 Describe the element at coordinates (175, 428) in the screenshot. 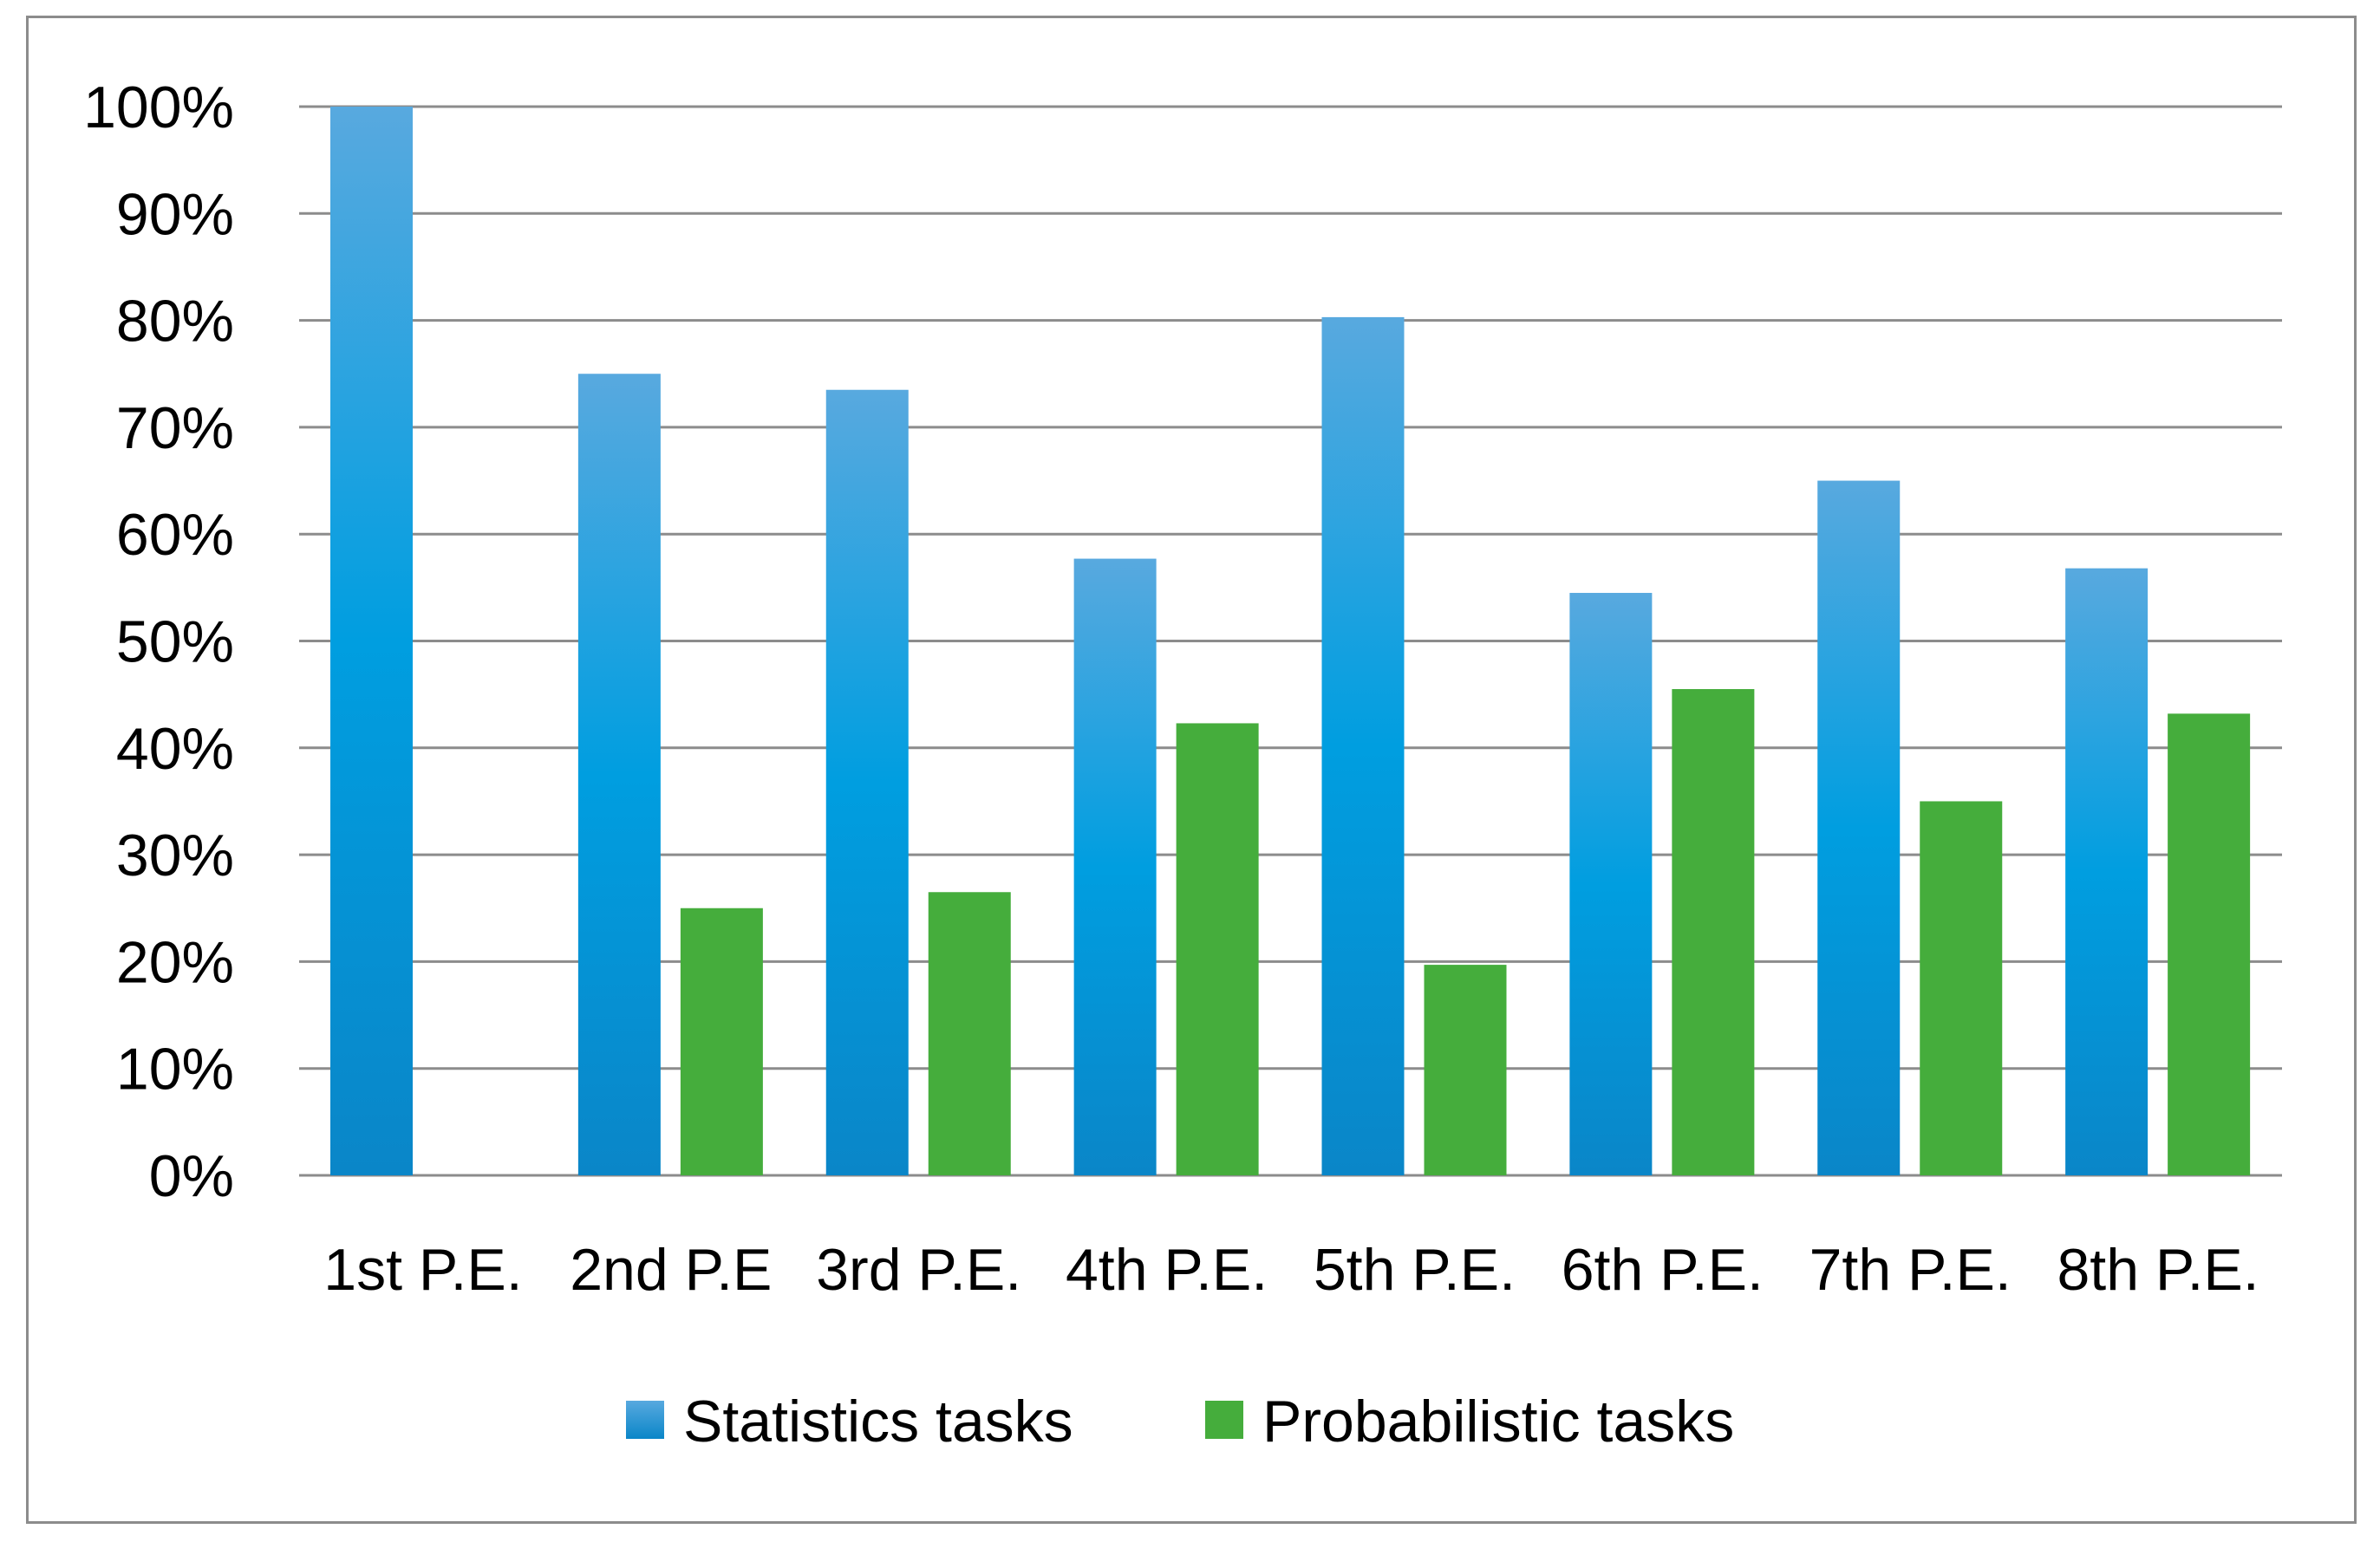

I see `y-tick-label: 70%` at that location.